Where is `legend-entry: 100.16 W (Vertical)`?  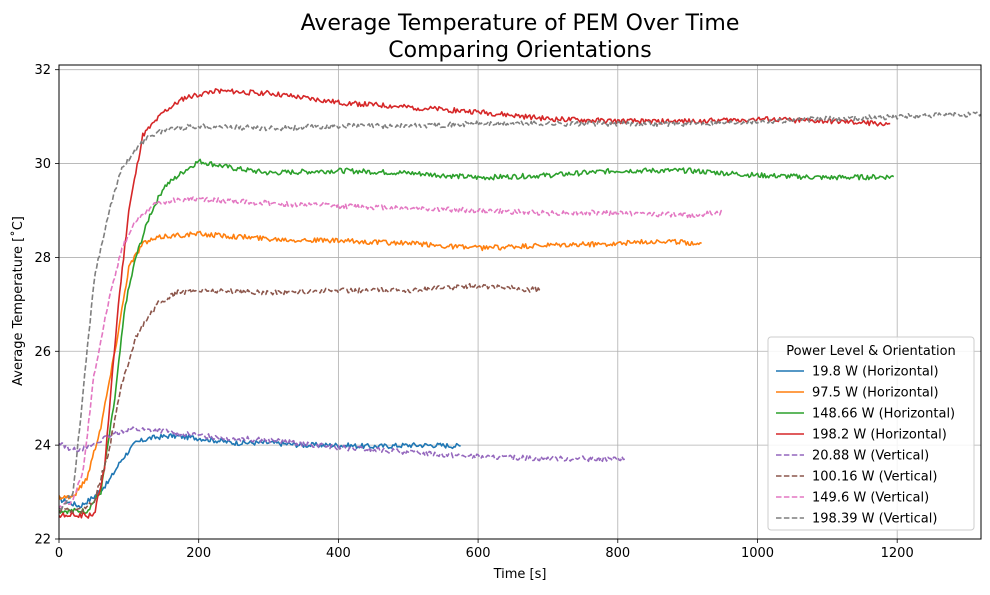 legend-entry: 100.16 W (Vertical) is located at coordinates (874, 477).